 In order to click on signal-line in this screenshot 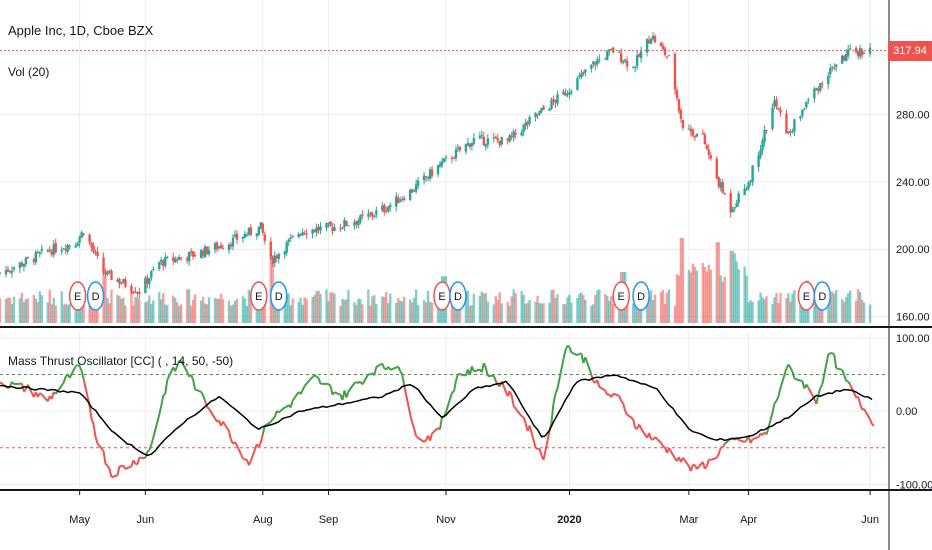, I will do `click(436, 415)`.